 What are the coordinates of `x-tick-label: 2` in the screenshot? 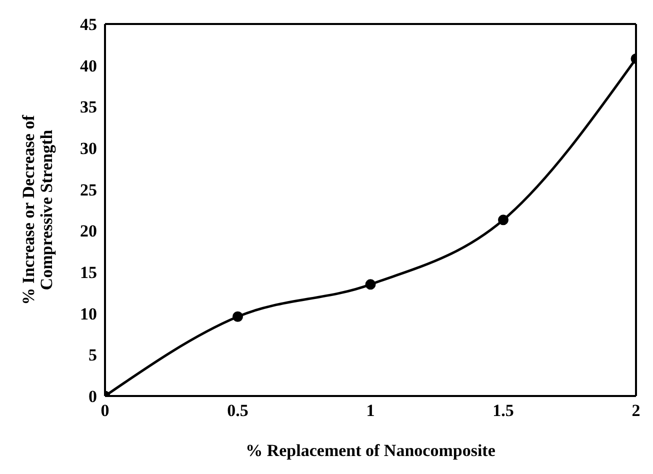 It's located at (636, 410).